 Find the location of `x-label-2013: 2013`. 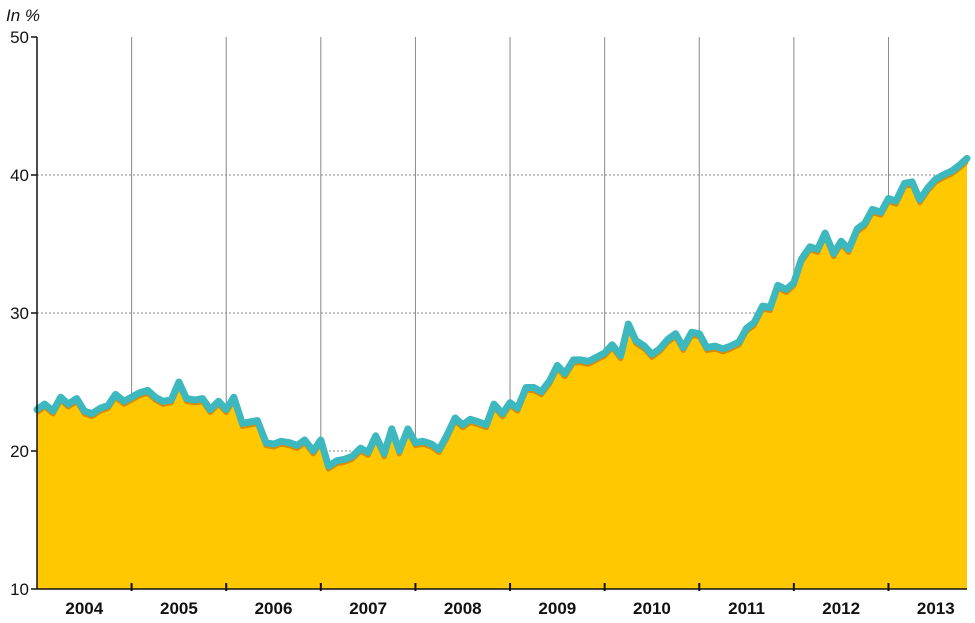

x-label-2013: 2013 is located at coordinates (936, 608).